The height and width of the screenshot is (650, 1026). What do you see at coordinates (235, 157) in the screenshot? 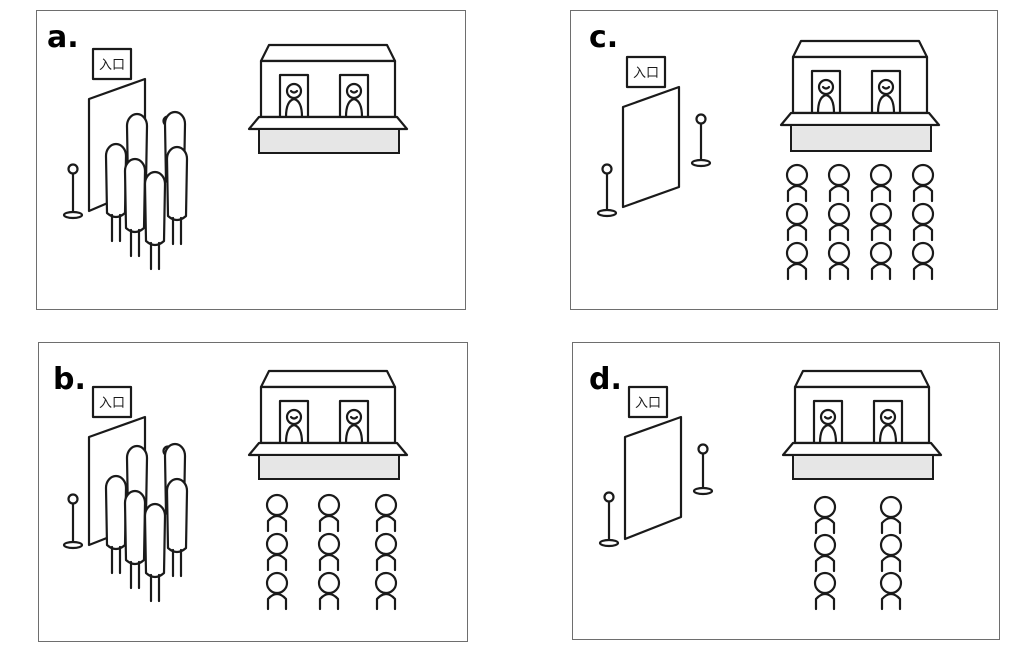
I see `panel-a-illustration: 入口` at bounding box center [235, 157].